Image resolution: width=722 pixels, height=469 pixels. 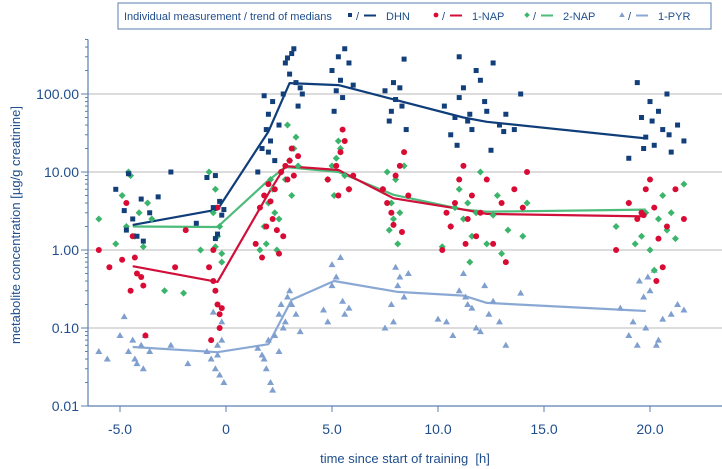 What do you see at coordinates (649, 429) in the screenshot?
I see `x-tick-label: 20.0` at bounding box center [649, 429].